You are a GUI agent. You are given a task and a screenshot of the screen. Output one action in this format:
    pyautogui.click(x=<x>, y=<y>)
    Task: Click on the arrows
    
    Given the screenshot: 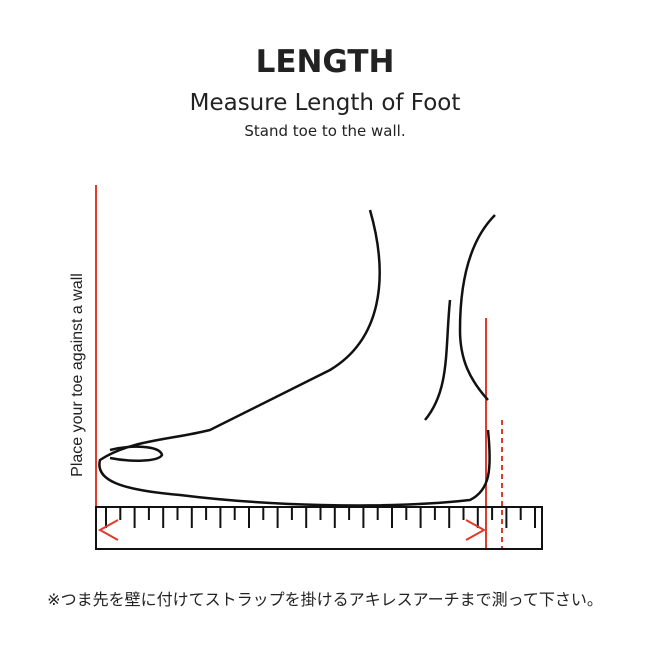 What is the action you would take?
    pyautogui.click(x=292, y=530)
    